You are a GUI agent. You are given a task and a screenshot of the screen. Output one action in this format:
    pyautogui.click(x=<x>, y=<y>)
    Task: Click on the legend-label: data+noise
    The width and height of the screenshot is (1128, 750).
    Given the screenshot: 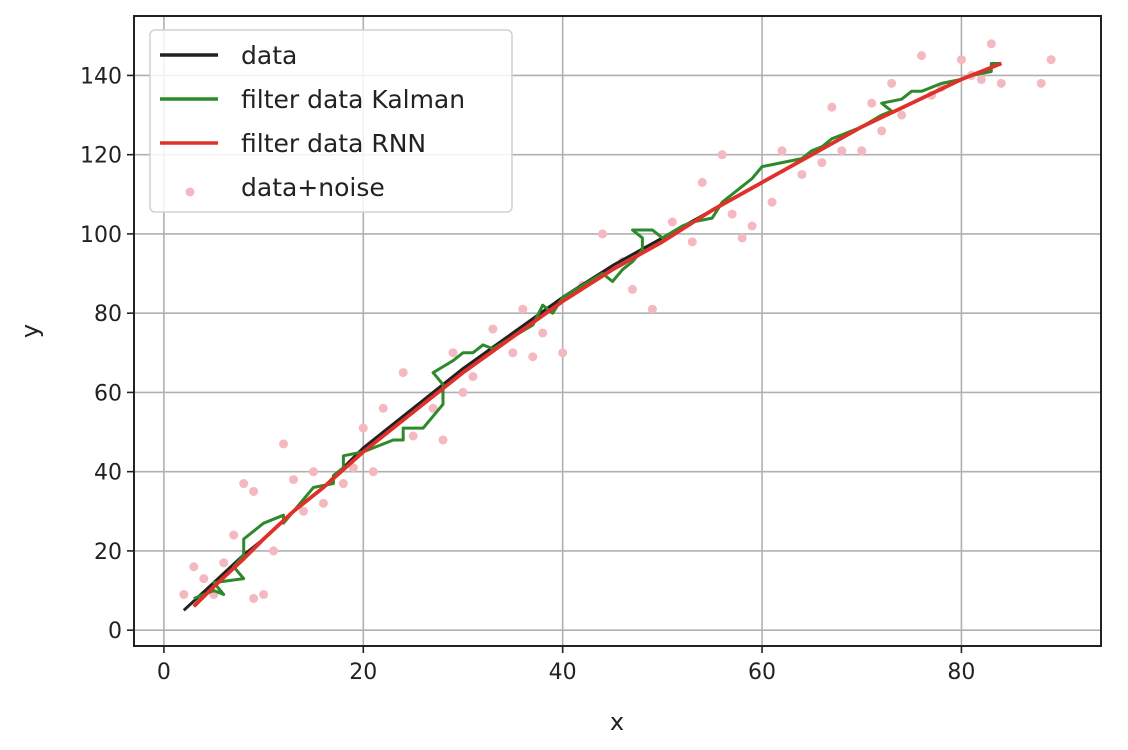 What is the action you would take?
    pyautogui.click(x=313, y=187)
    